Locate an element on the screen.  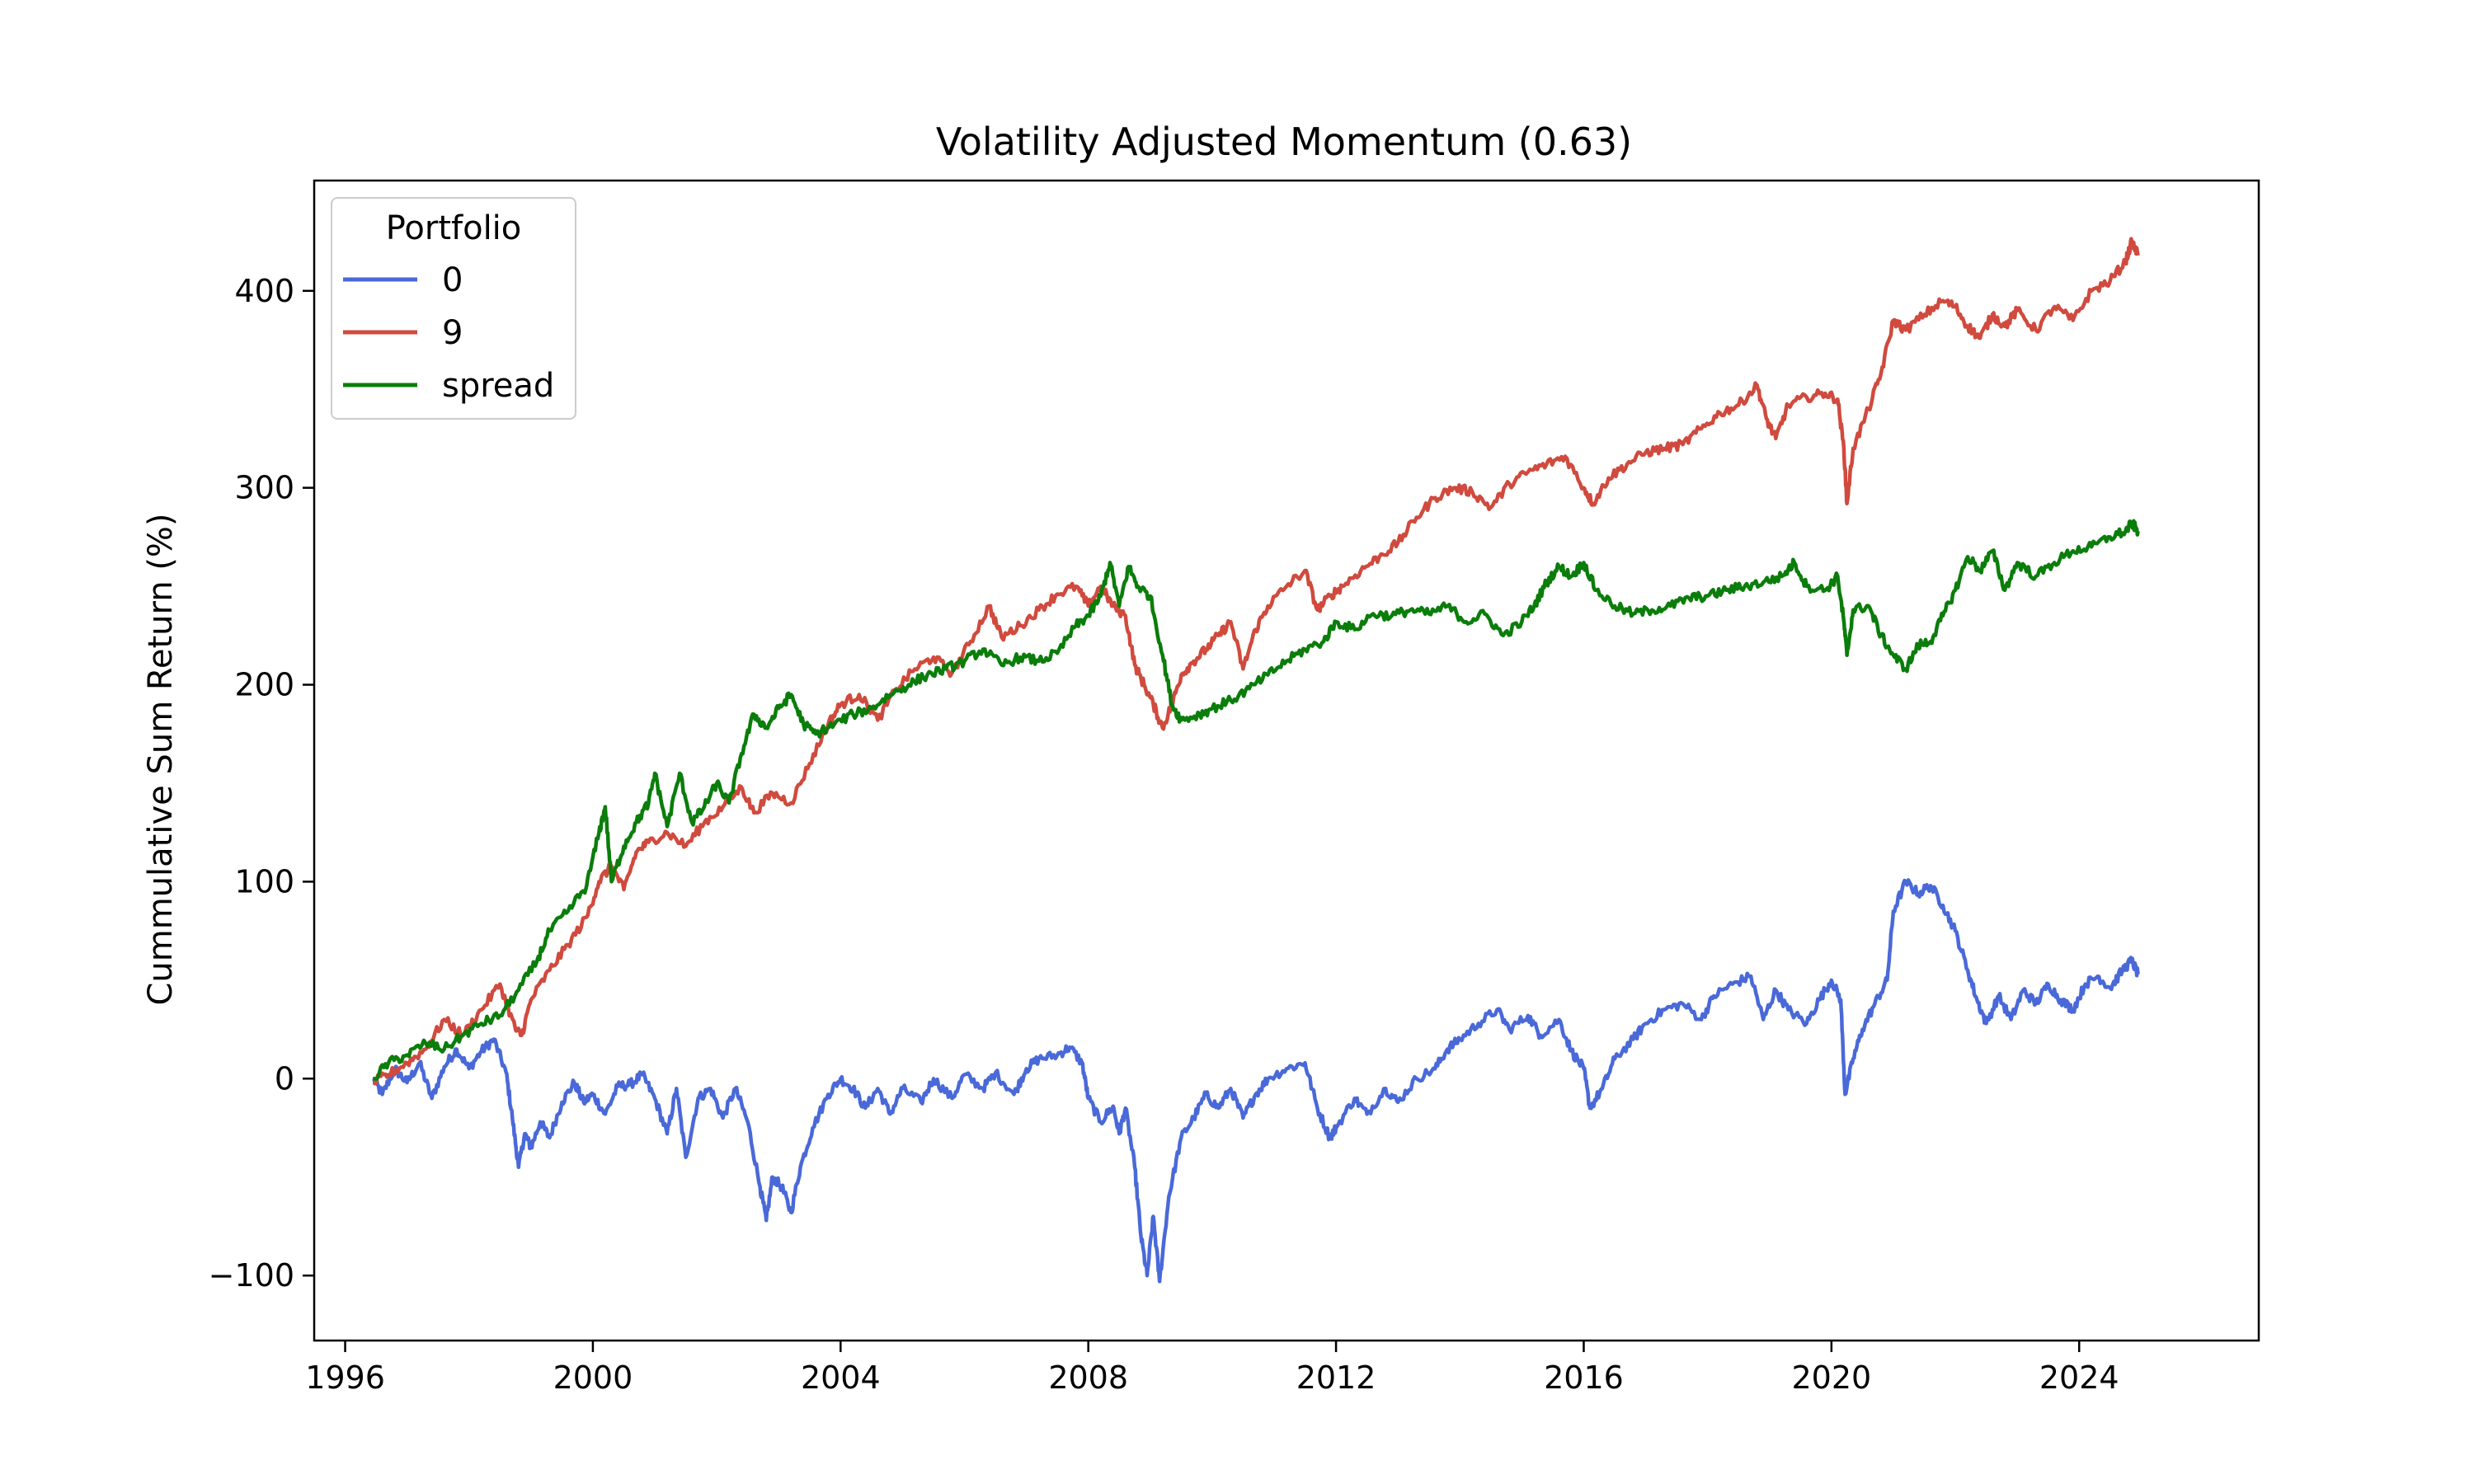
y-tick-label: 100 is located at coordinates (264, 881).